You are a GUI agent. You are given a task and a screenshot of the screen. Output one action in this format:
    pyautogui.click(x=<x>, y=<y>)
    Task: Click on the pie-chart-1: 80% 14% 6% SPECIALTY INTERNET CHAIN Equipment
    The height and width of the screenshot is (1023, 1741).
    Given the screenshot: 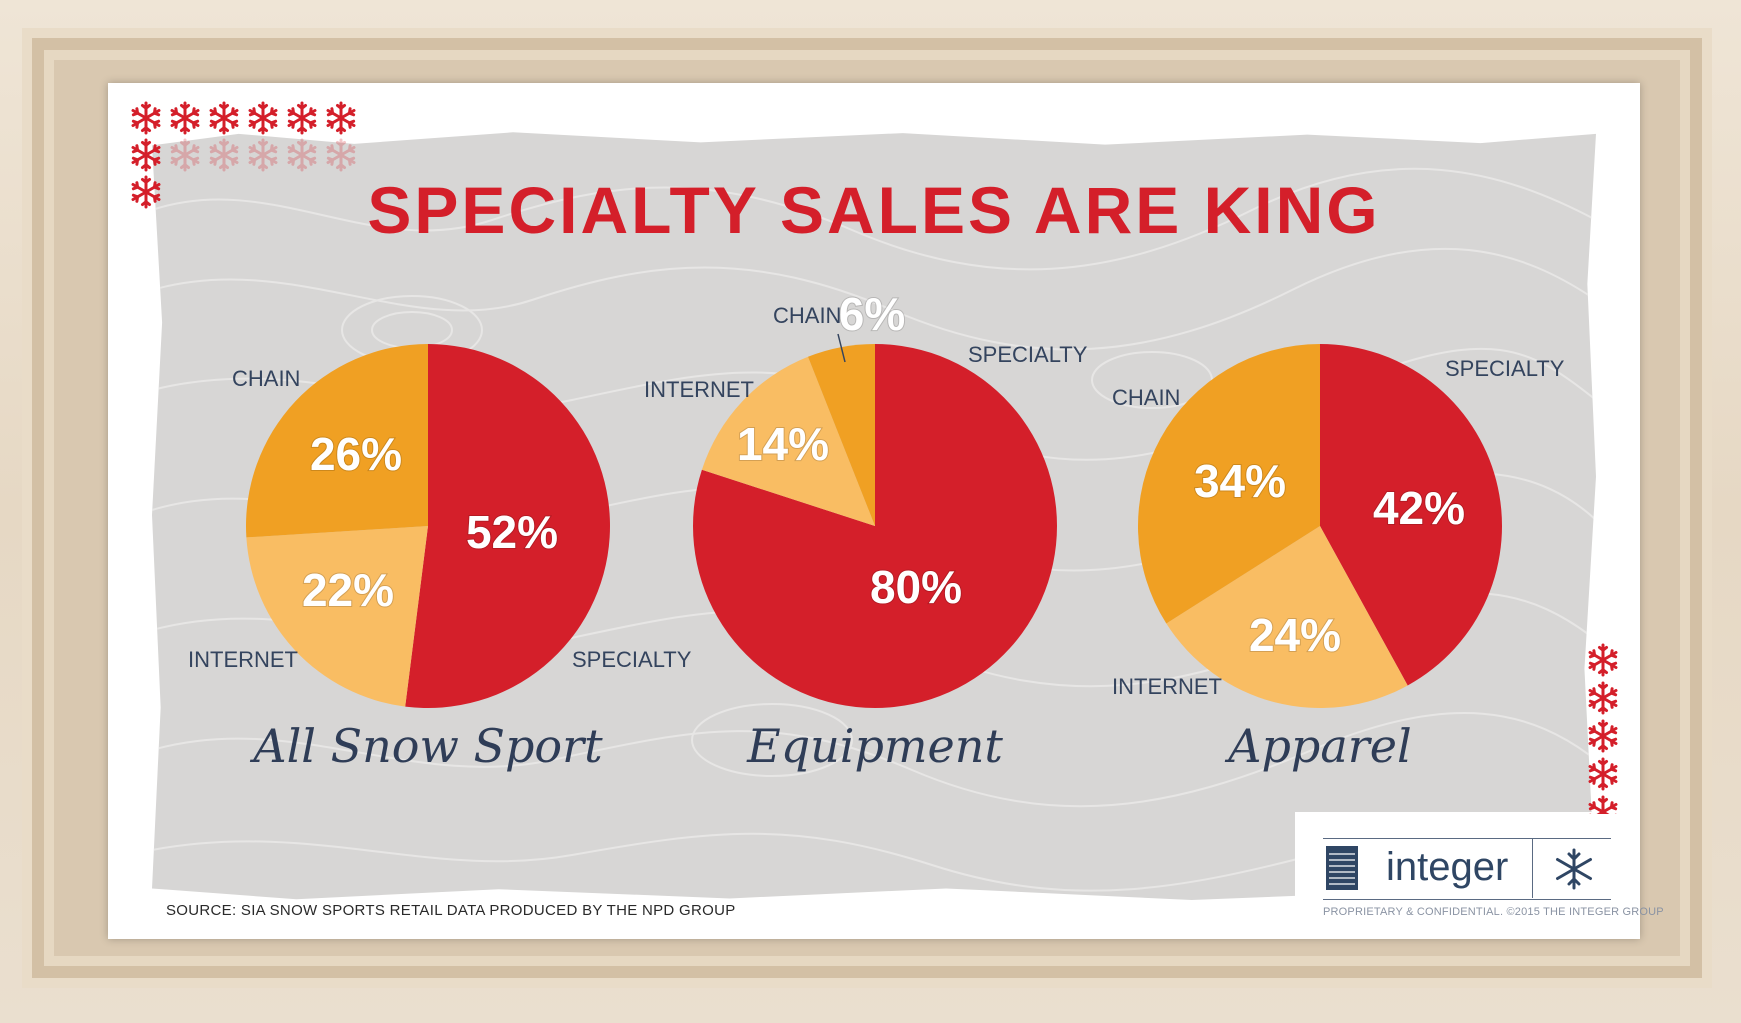 What is the action you would take?
    pyautogui.click(x=866, y=530)
    